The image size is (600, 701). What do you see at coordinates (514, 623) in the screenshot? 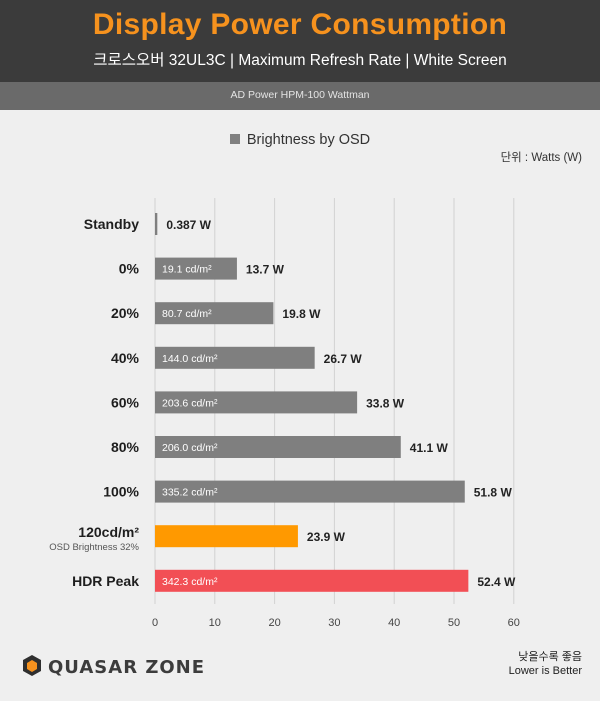
I see `x-tick-label: 60` at bounding box center [514, 623].